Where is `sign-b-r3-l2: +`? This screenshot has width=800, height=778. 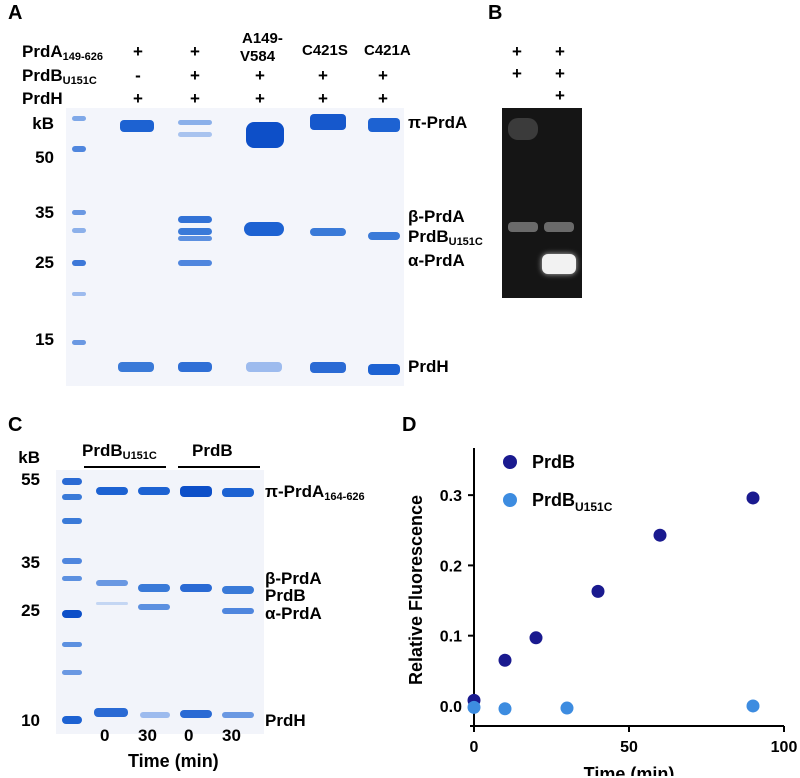
sign-b-r3-l2: + is located at coordinates (560, 95).